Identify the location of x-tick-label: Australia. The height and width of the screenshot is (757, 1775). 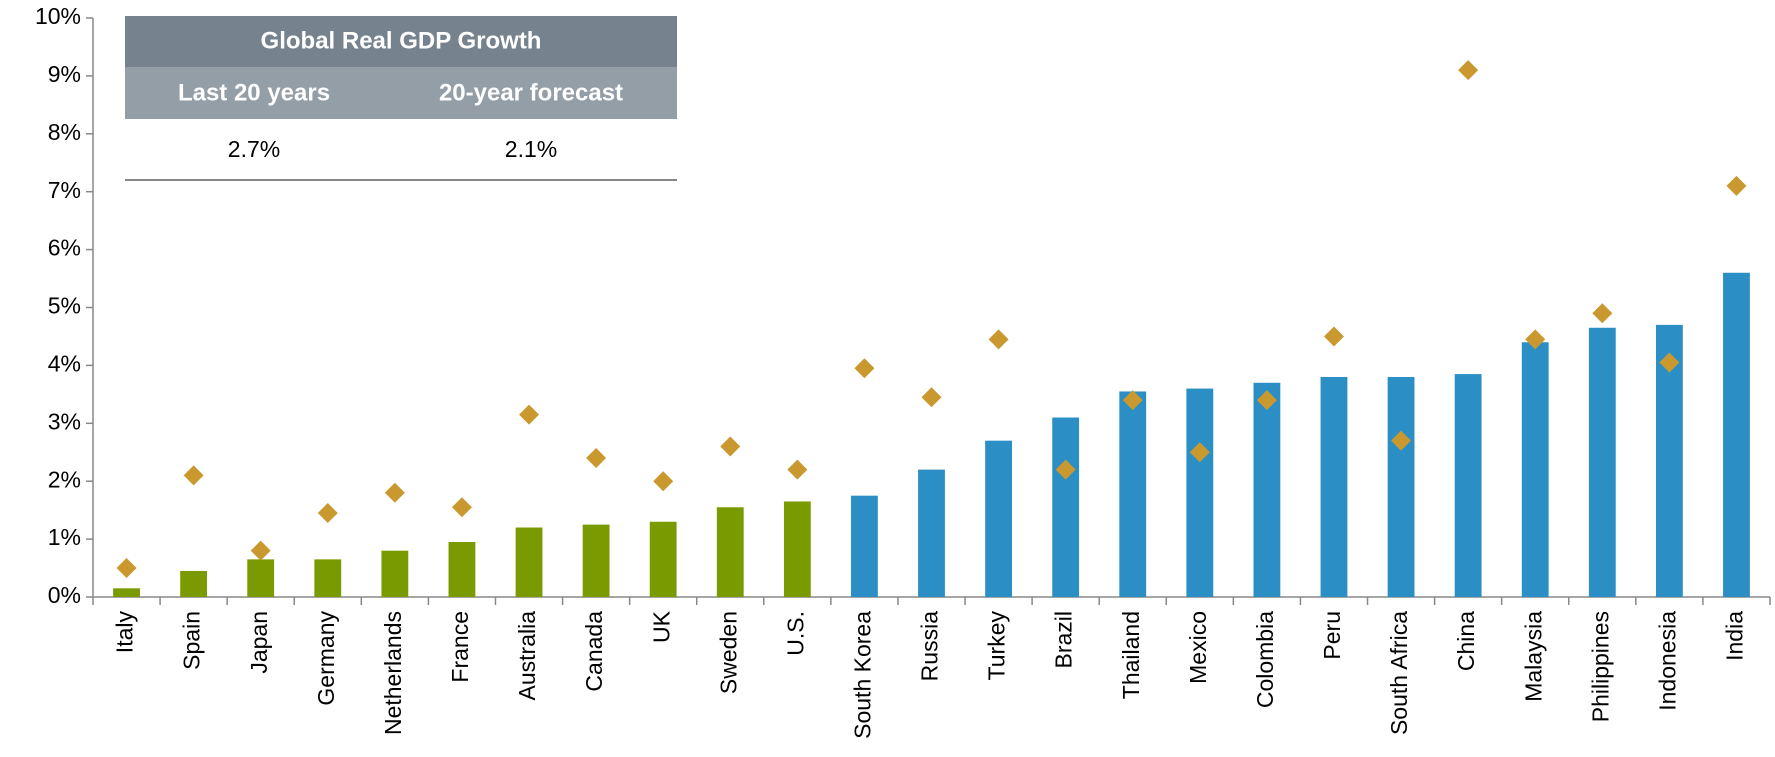
(527, 656).